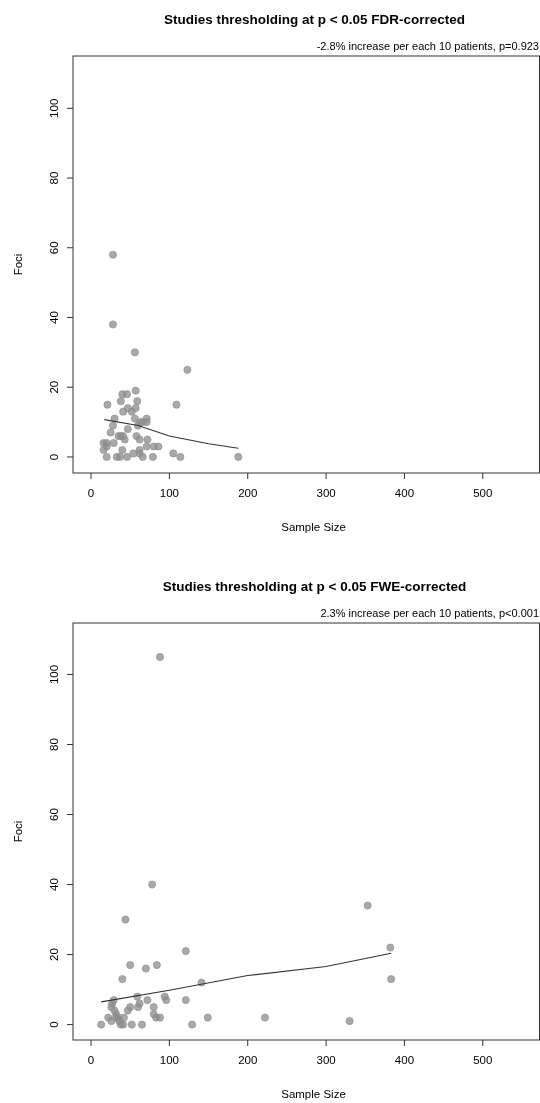  I want to click on chart-title: Studies thresholding at p < 0.05 FWE-corrected, so click(314, 586).